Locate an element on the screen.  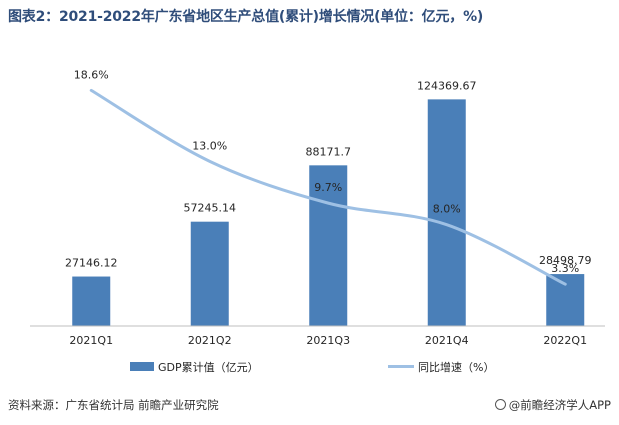
x-tick-2021Q4: 2021Q4 is located at coordinates (447, 340).